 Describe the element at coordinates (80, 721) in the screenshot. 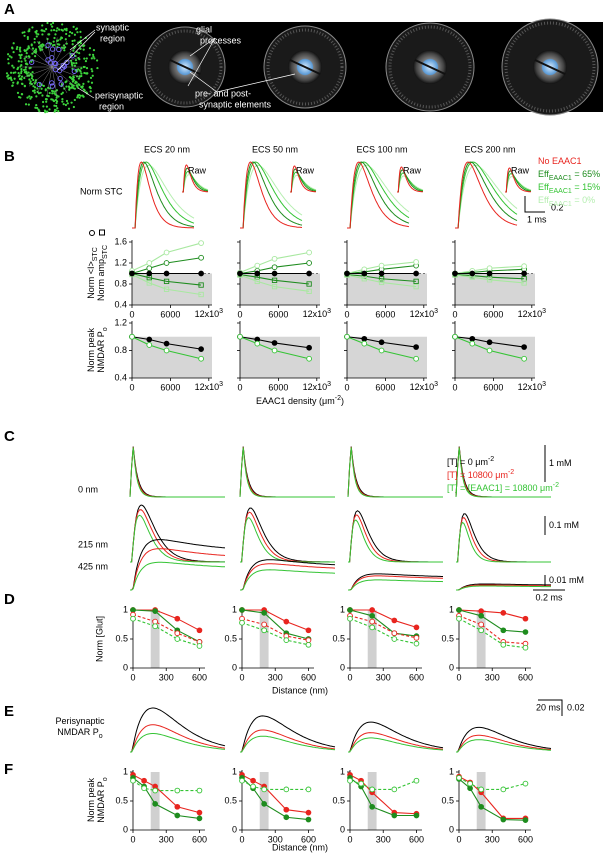

I see `row-label: Perisynaptic` at that location.